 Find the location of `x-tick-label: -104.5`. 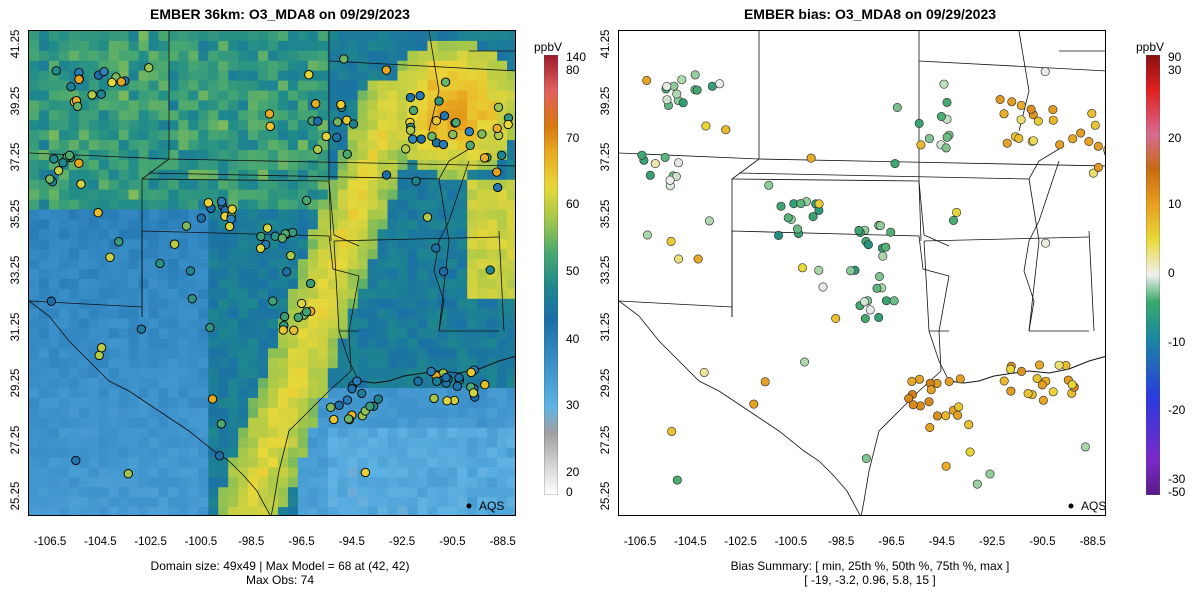

x-tick-label: -104.5 is located at coordinates (100, 542).